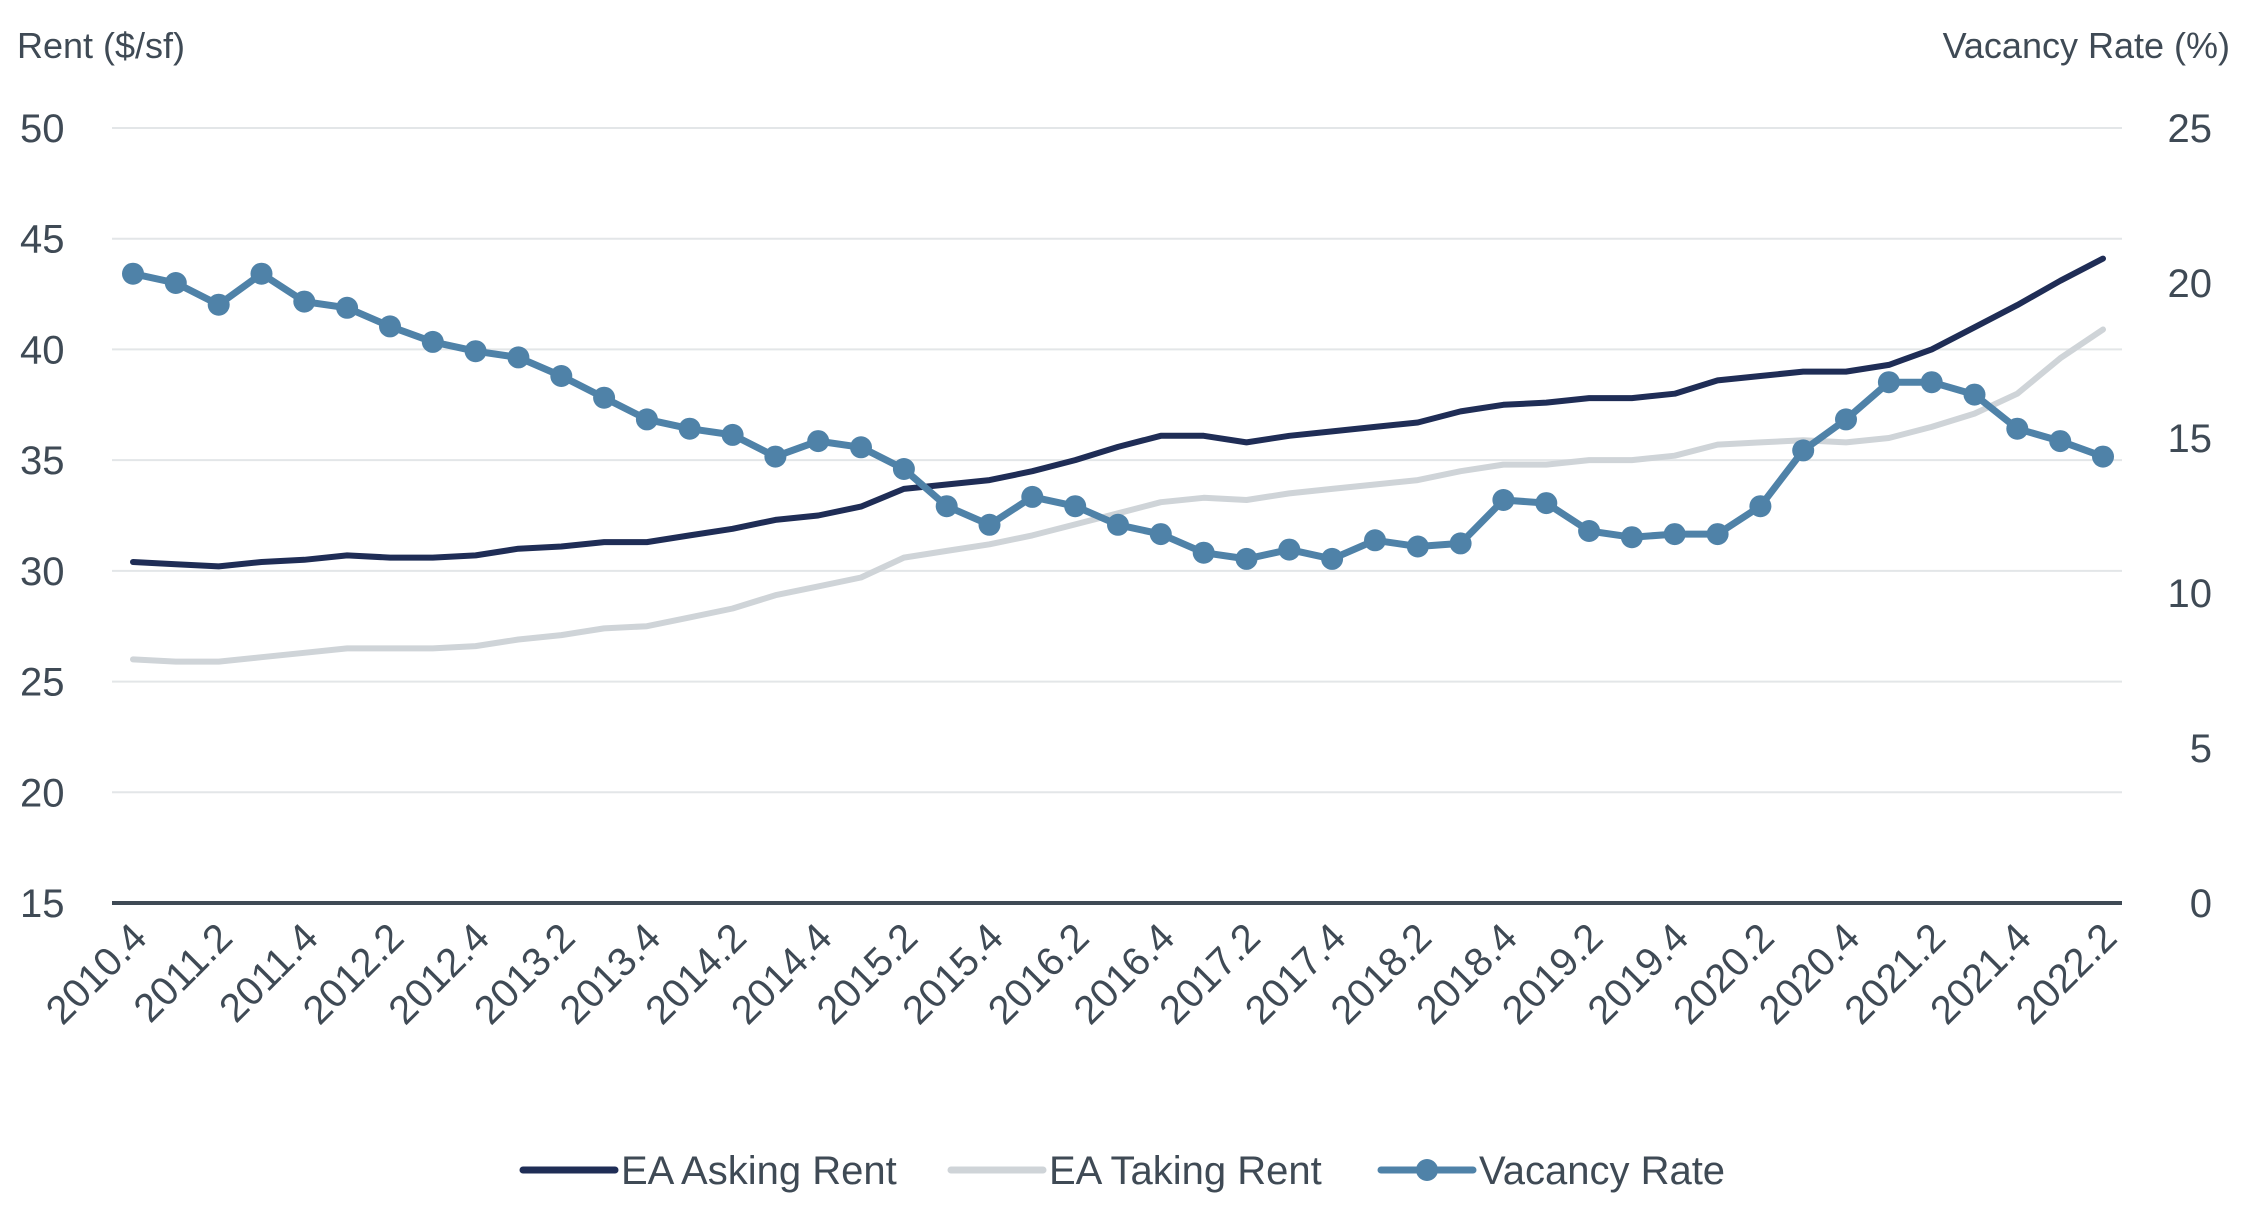 Image resolution: width=2241 pixels, height=1210 pixels. What do you see at coordinates (42, 683) in the screenshot?
I see `left-tick-label: 25` at bounding box center [42, 683].